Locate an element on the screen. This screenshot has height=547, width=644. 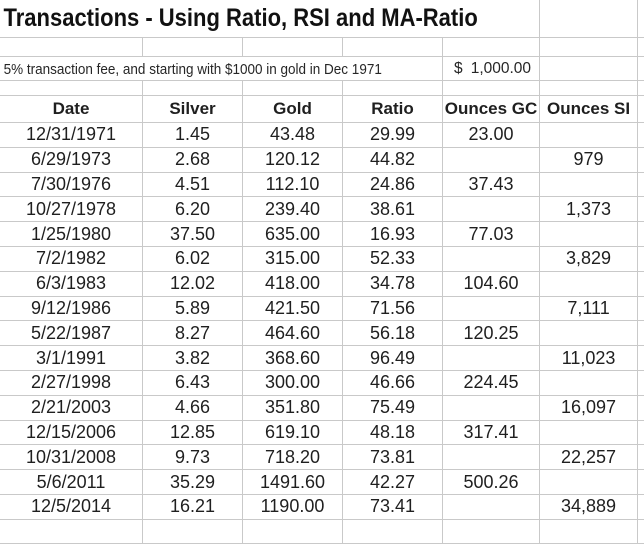
cell-ounces-gc: 224.45 is located at coordinates (492, 383).